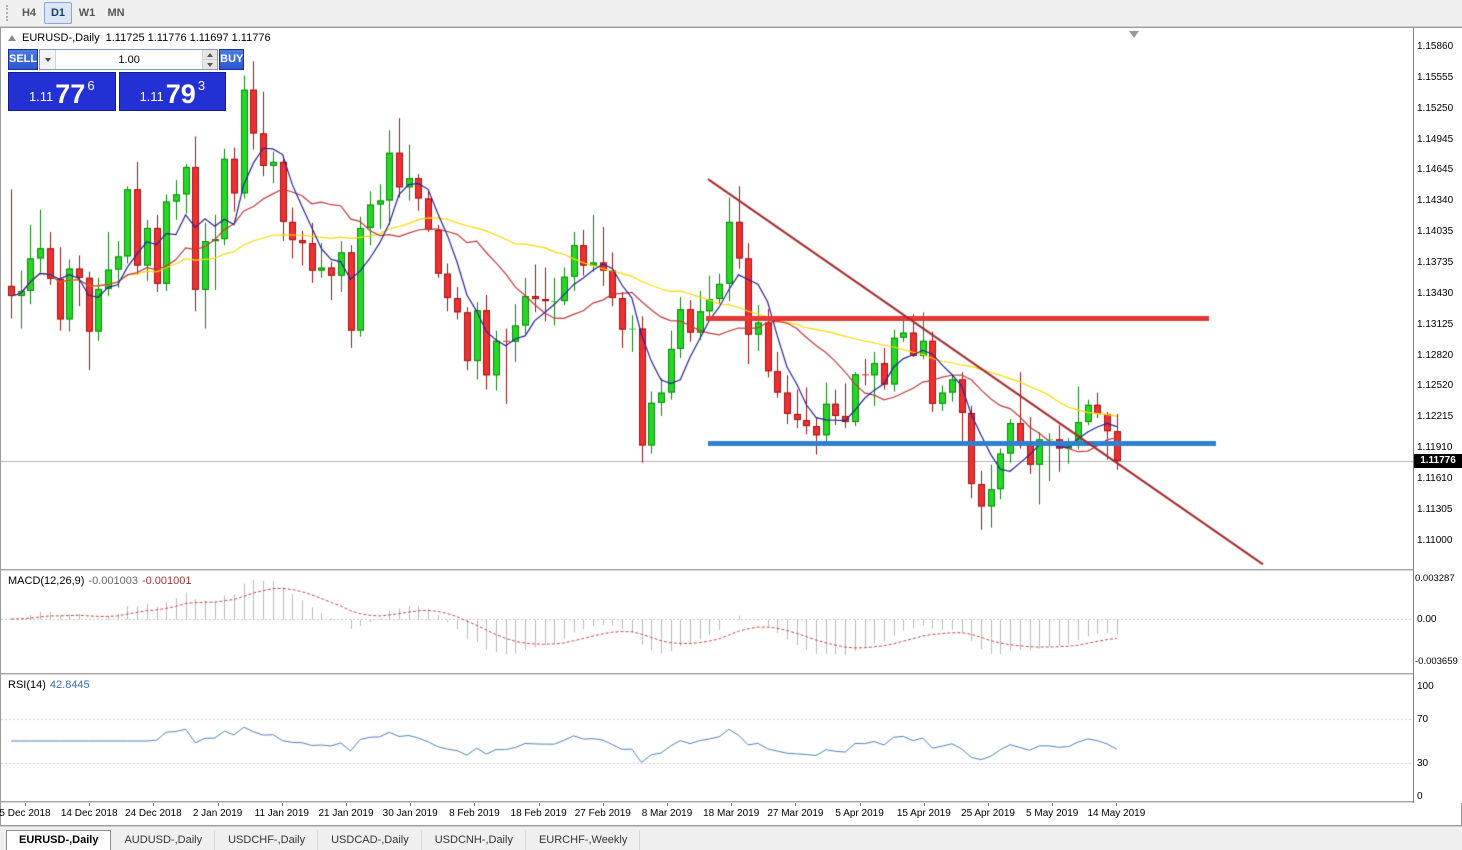  I want to click on chart-tab-eurusd-daily: EURUSD-,Daily, so click(59, 840).